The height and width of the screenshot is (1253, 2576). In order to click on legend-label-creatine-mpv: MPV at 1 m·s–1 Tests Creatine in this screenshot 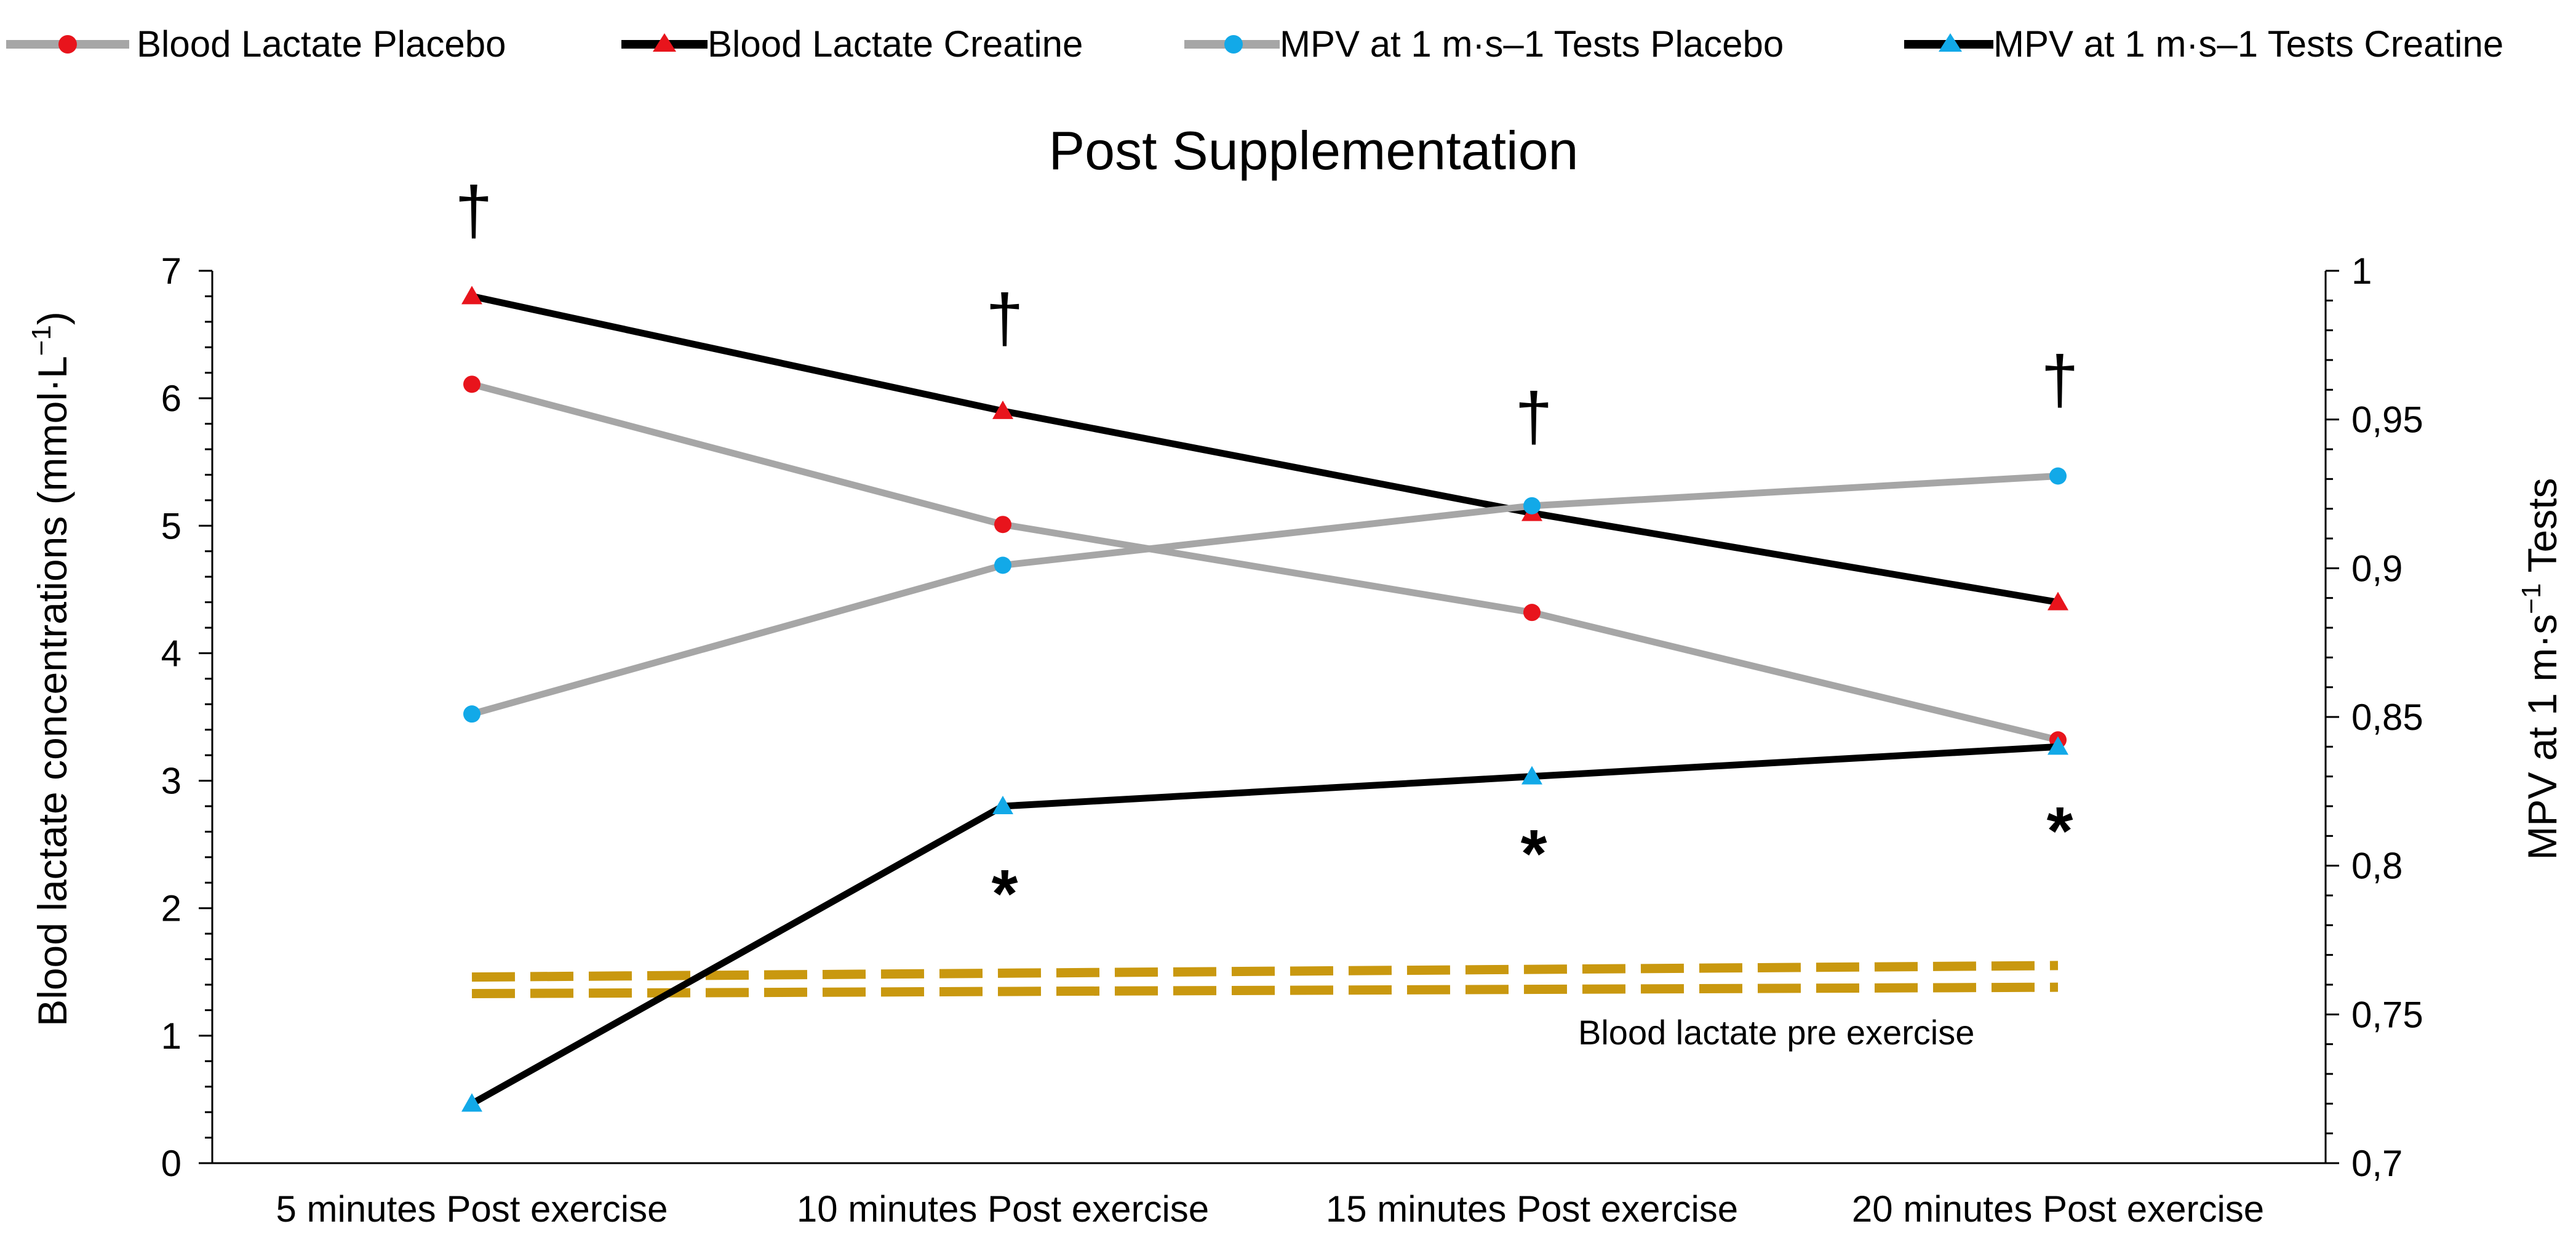, I will do `click(2248, 44)`.